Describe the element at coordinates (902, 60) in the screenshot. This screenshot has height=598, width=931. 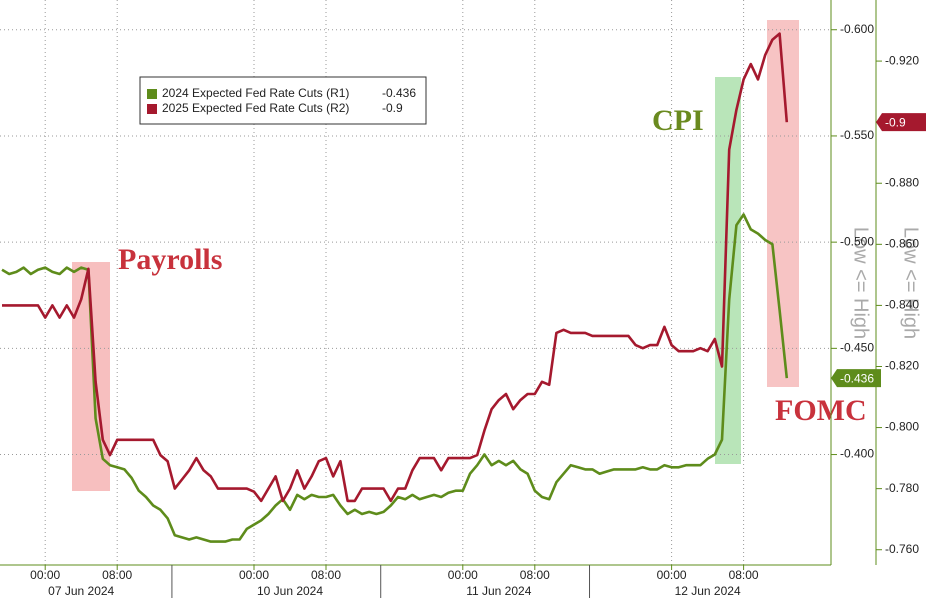
I see `y2-tick-label: -0.920` at that location.